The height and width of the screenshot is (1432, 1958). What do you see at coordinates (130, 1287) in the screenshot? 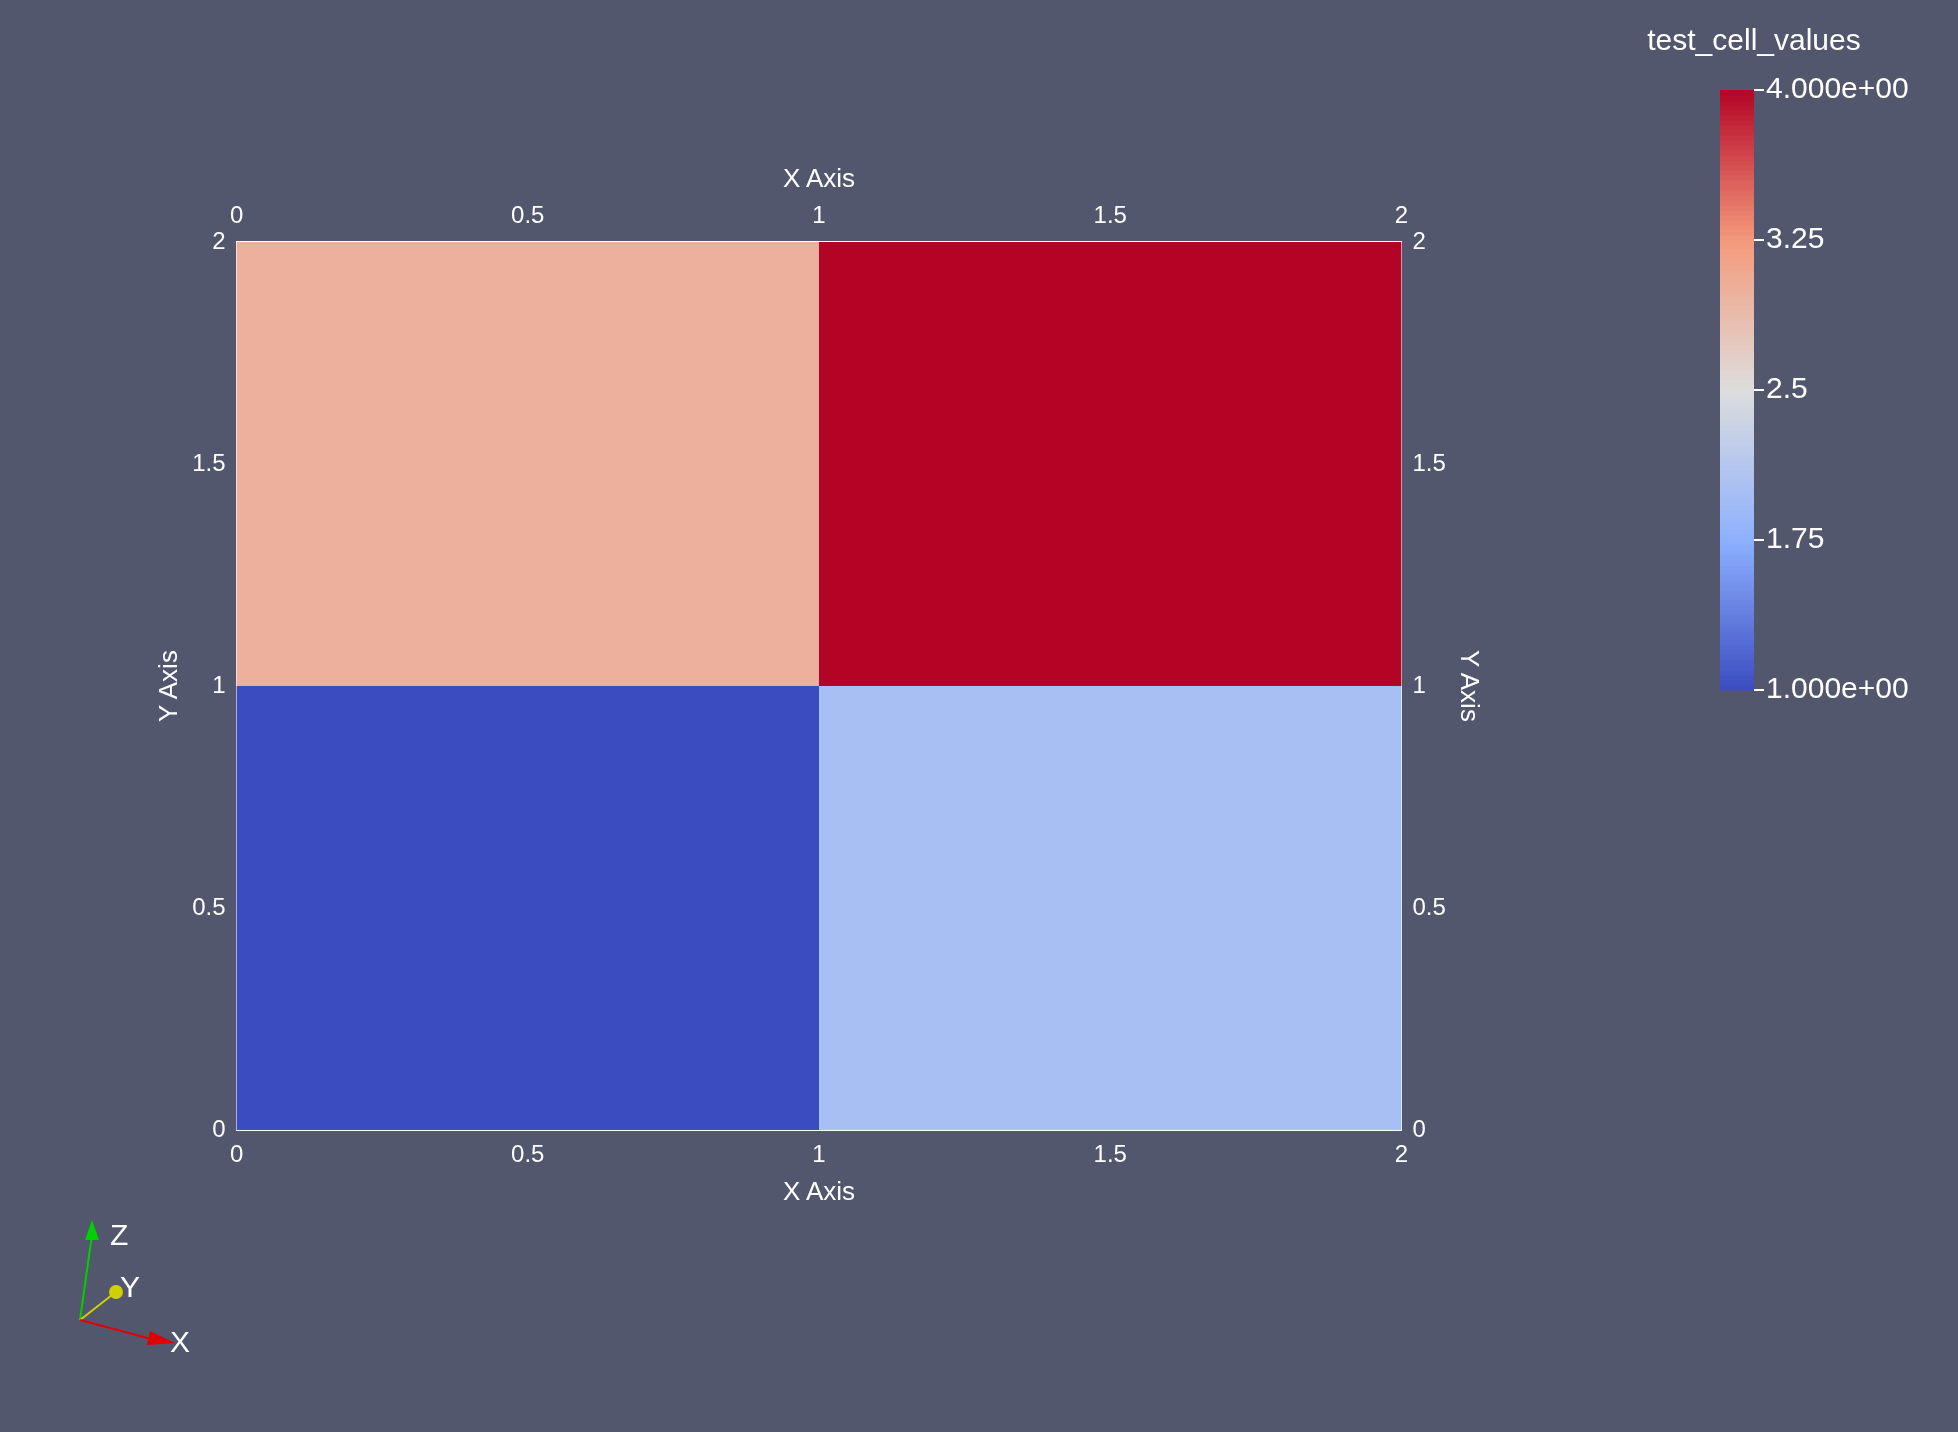
I see `text: Y` at bounding box center [130, 1287].